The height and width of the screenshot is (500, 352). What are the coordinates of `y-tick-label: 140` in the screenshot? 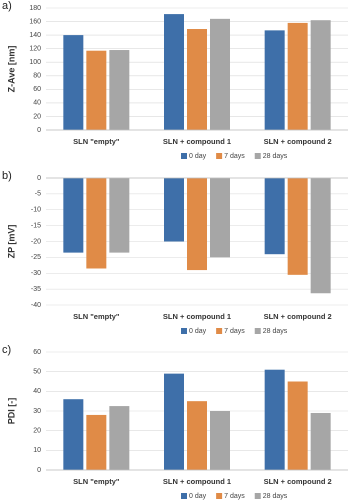 It's located at (35, 35).